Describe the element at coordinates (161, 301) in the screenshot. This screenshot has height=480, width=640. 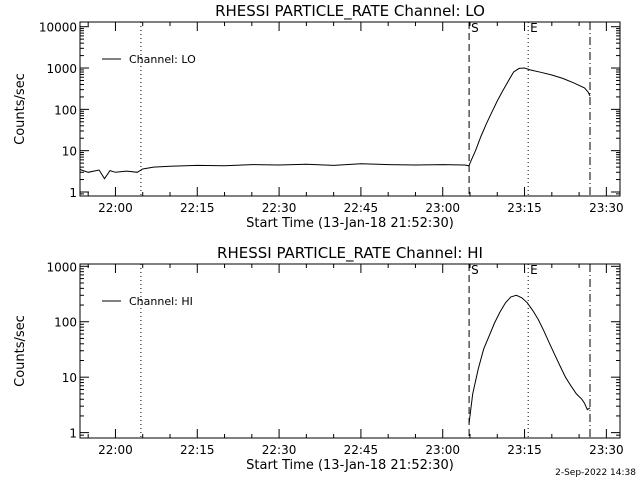
I see `legend-entry: Channel: HI` at that location.